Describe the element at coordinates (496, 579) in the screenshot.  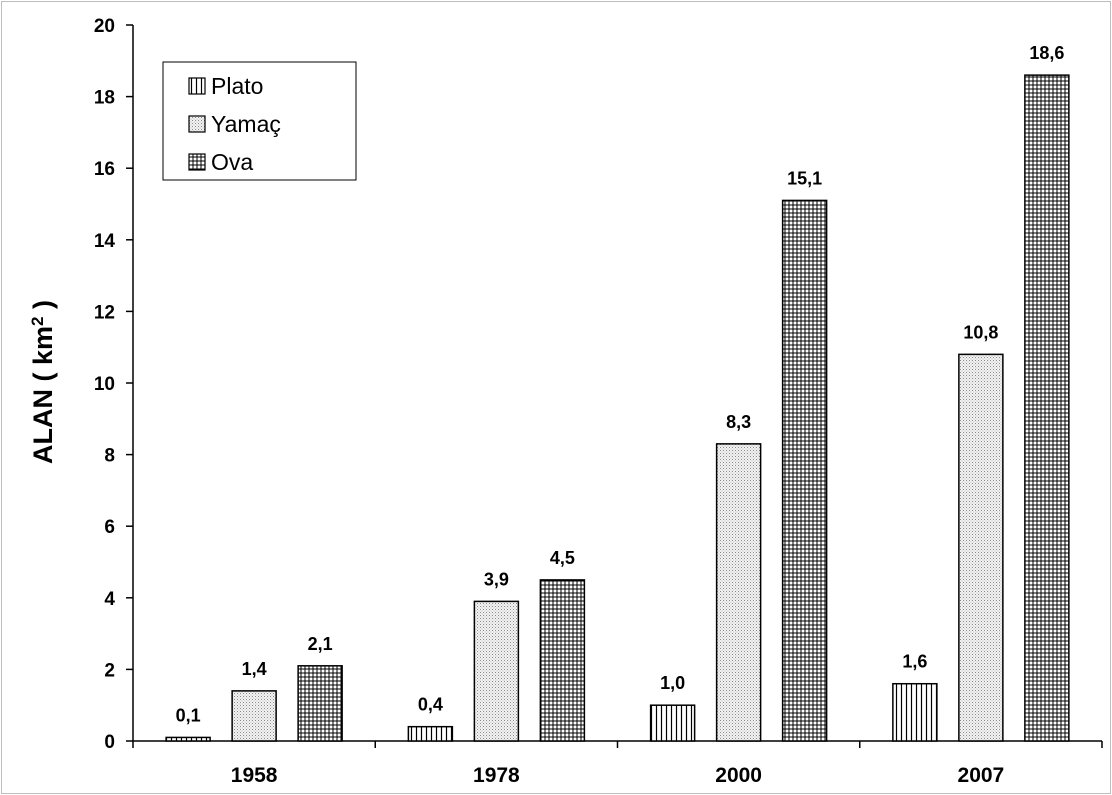
I see `data-label: 3,9` at that location.